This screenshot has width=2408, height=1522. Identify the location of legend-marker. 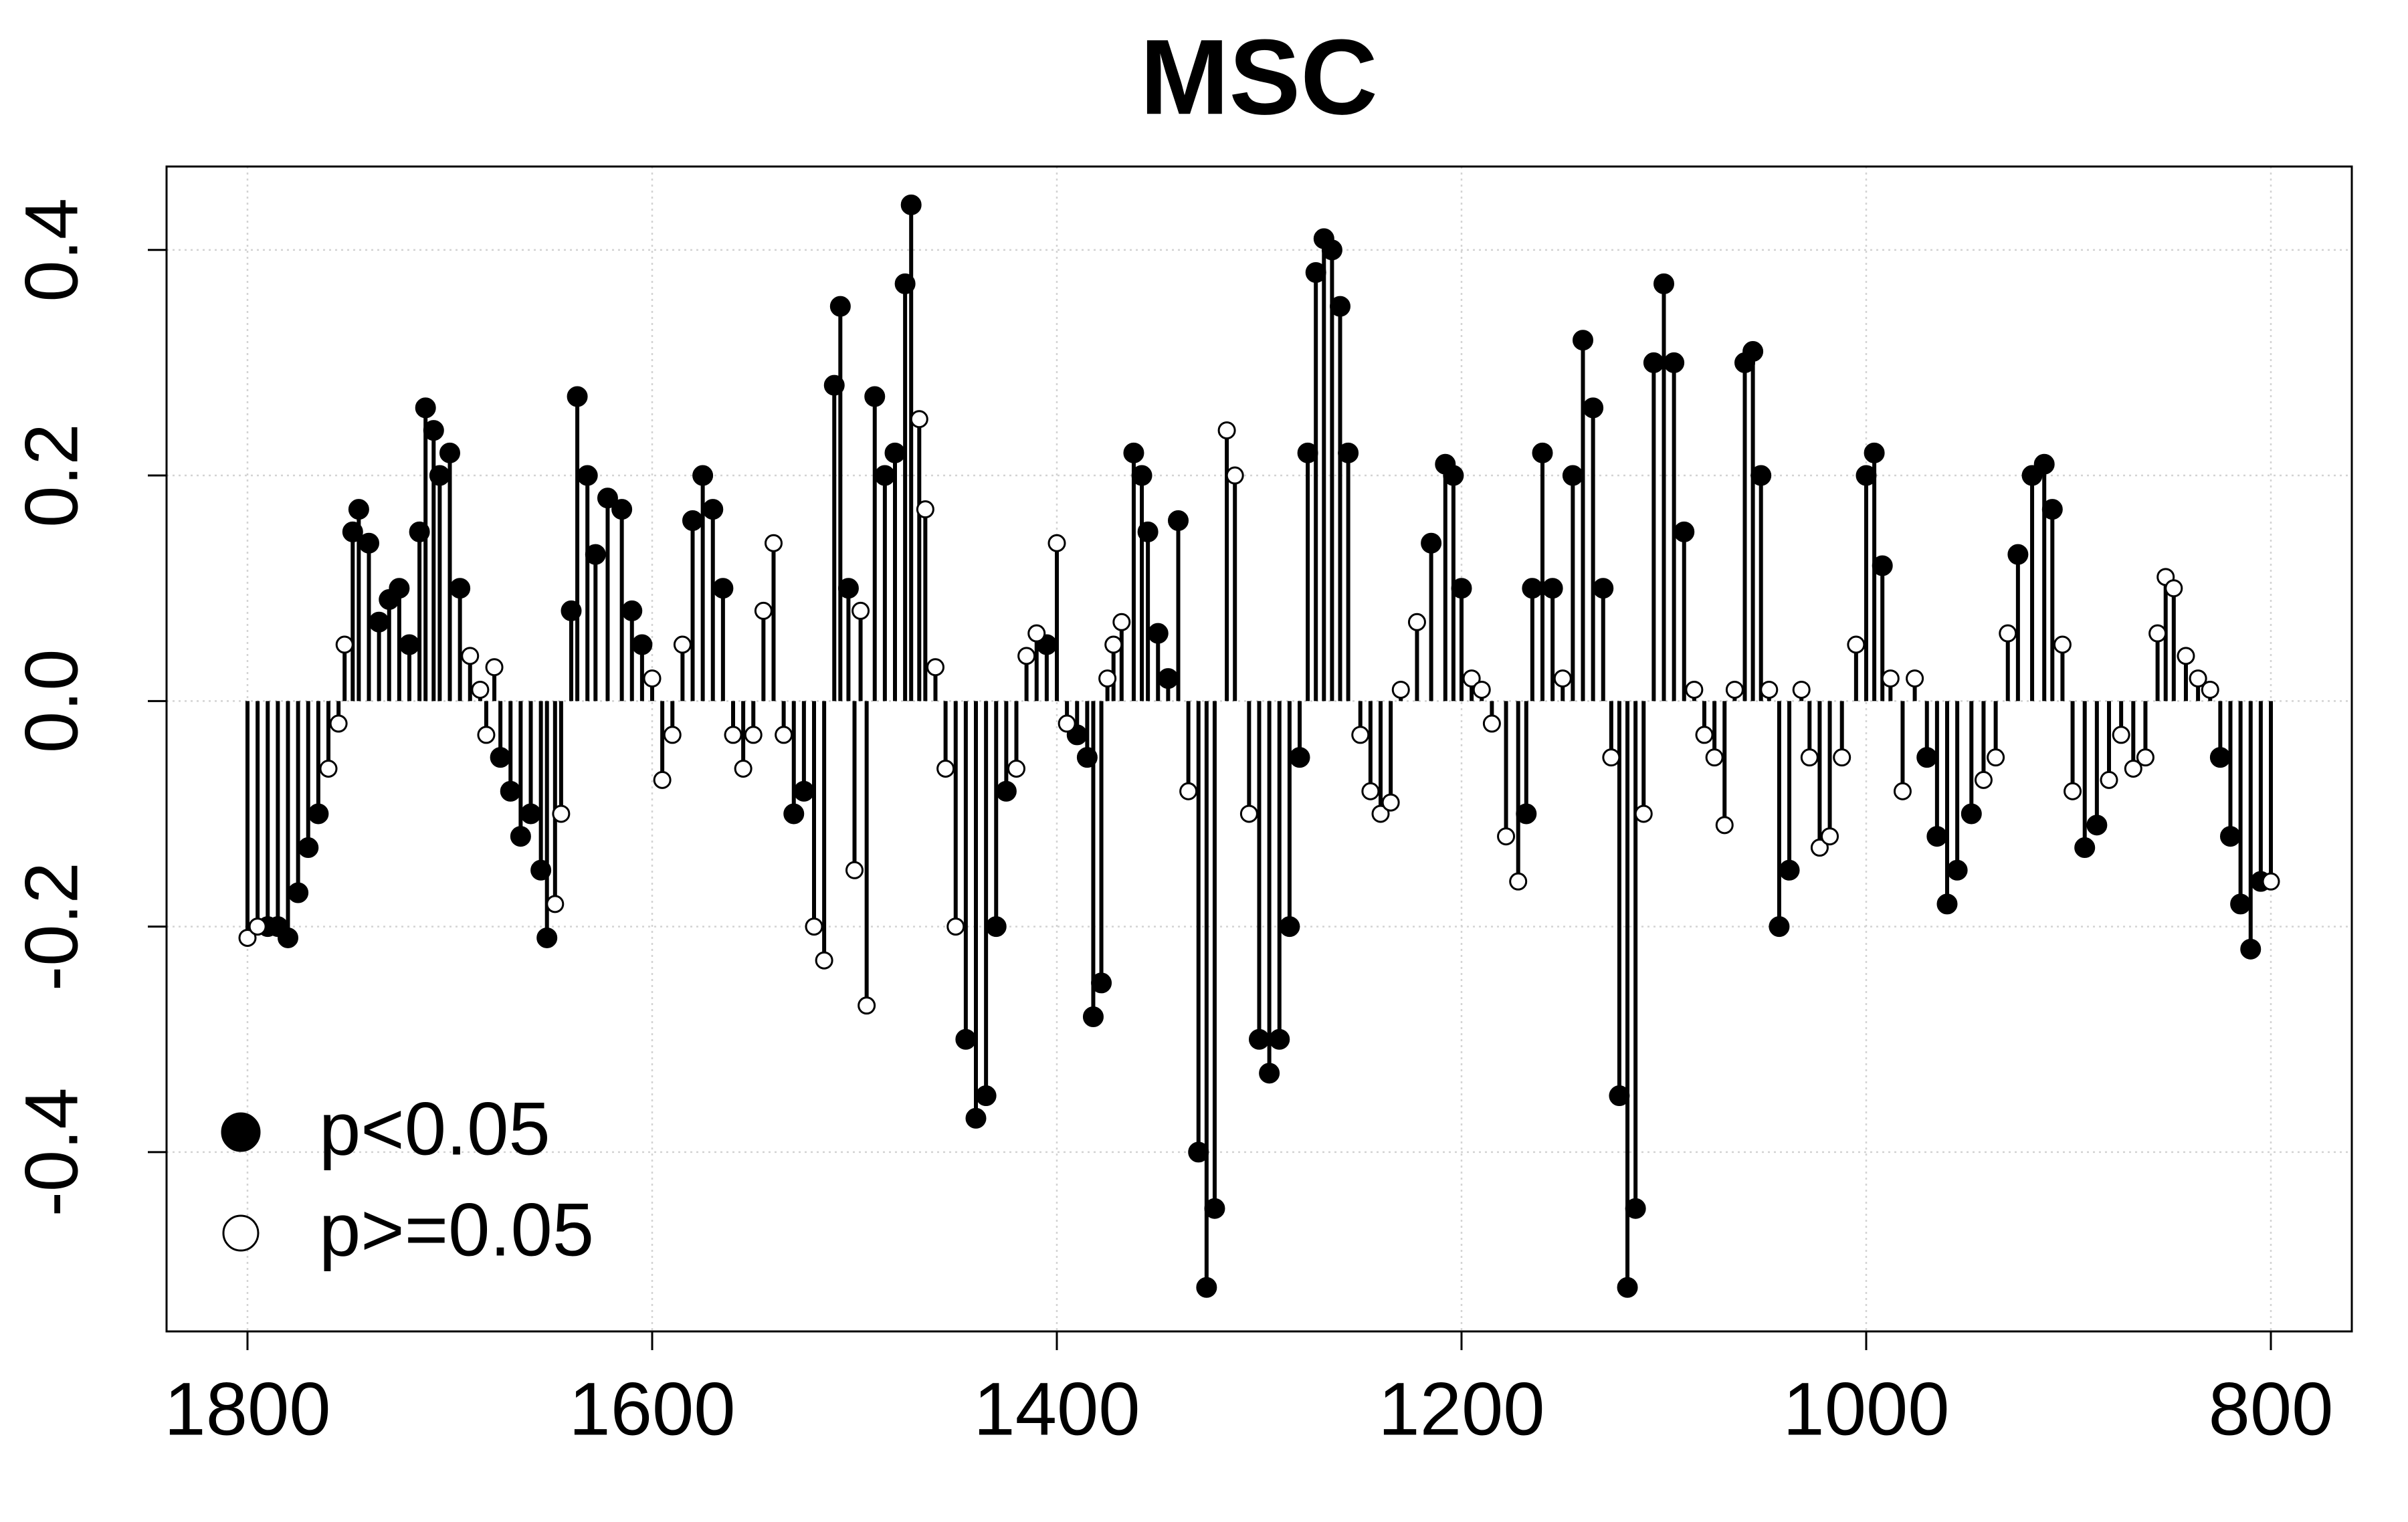
(241, 1132).